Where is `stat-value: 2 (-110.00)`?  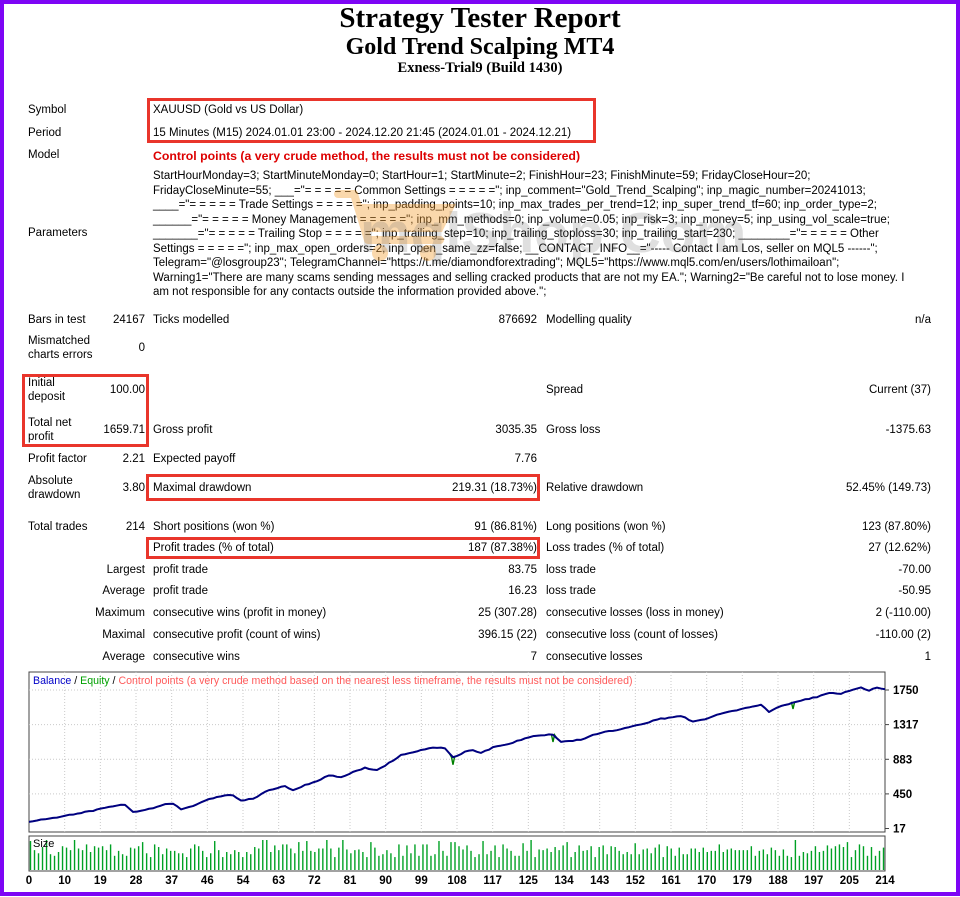
stat-value: 2 (-110.00) is located at coordinates (903, 613).